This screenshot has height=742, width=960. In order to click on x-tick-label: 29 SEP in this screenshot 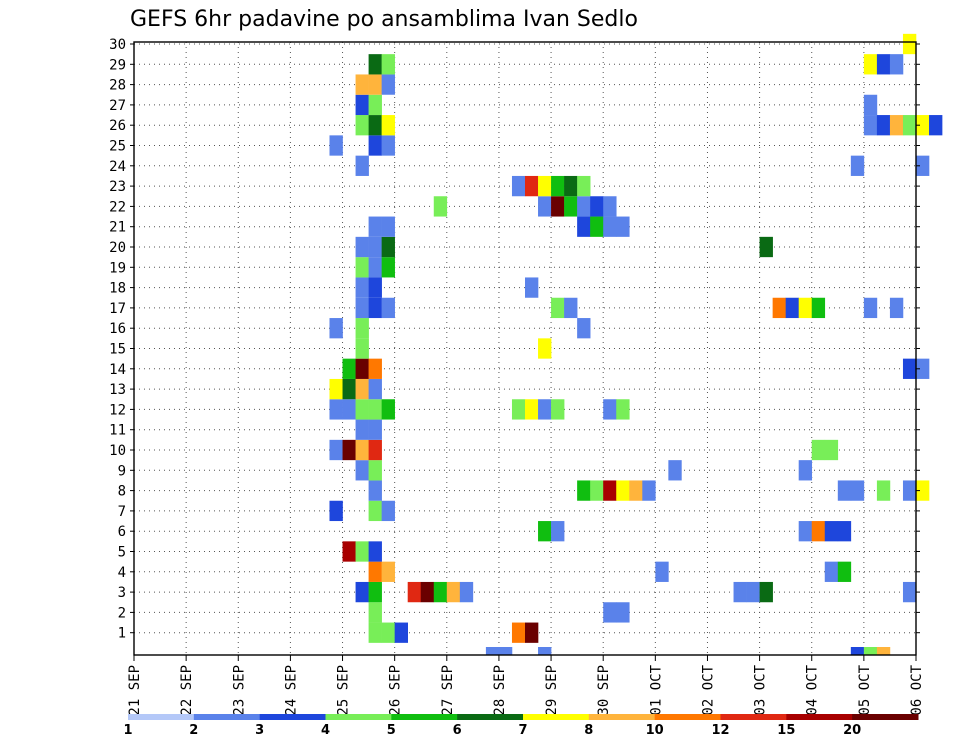, I will do `click(552, 690)`.